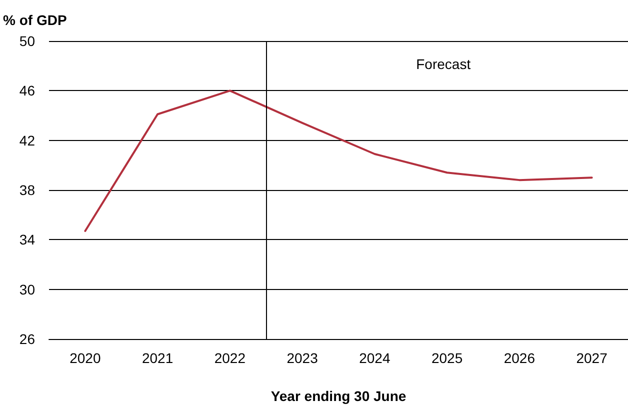 This screenshot has width=628, height=408. What do you see at coordinates (27, 339) in the screenshot?
I see `y-tick-label: 26` at bounding box center [27, 339].